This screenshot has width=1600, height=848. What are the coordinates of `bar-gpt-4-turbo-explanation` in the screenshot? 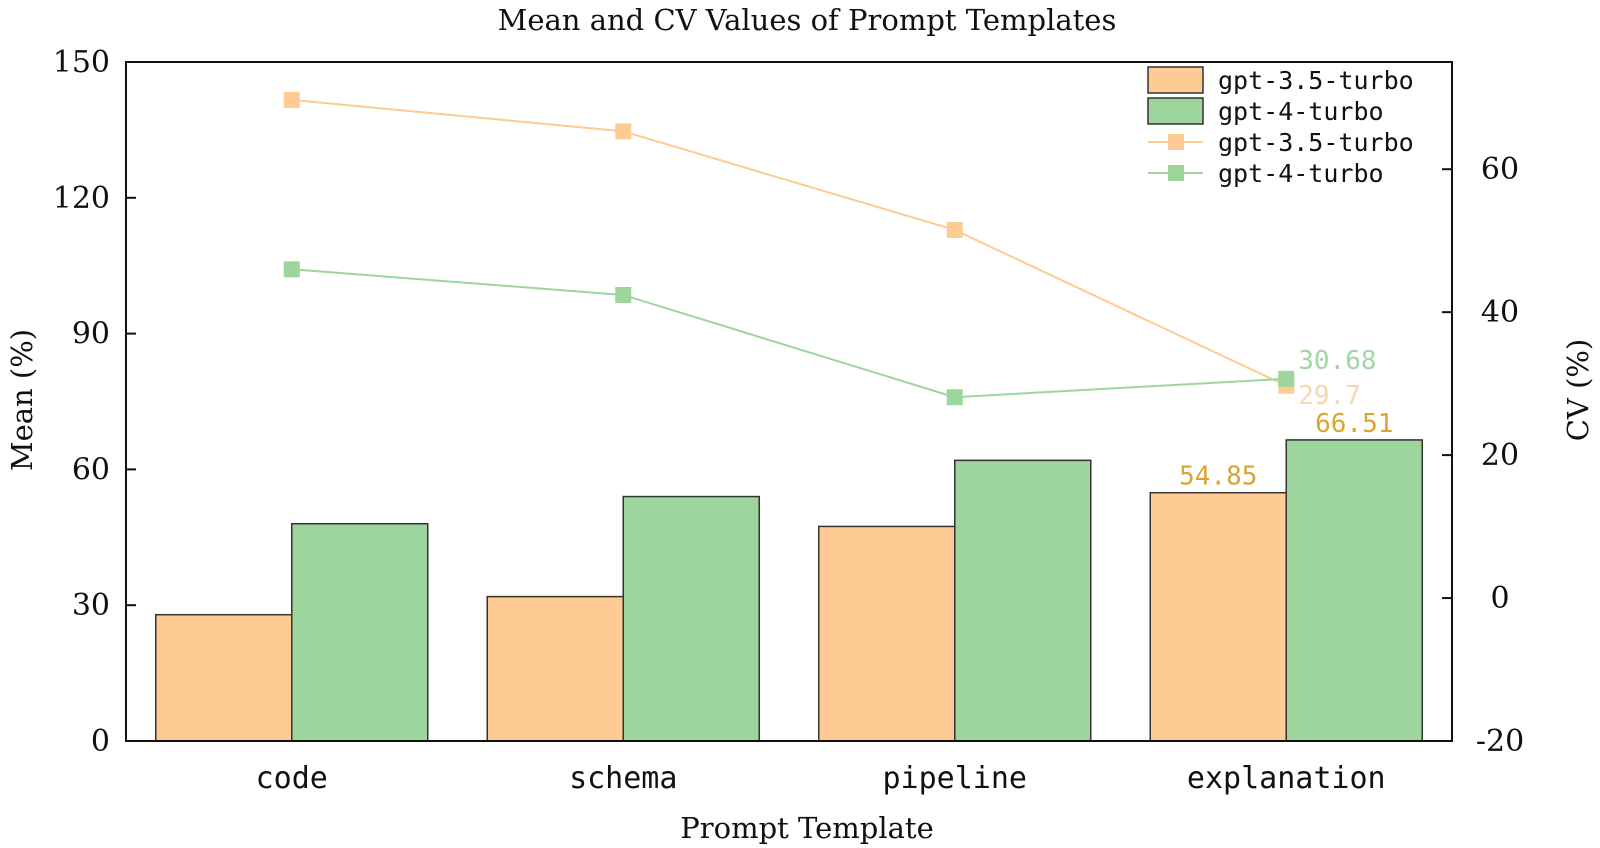 It's located at (1354, 590).